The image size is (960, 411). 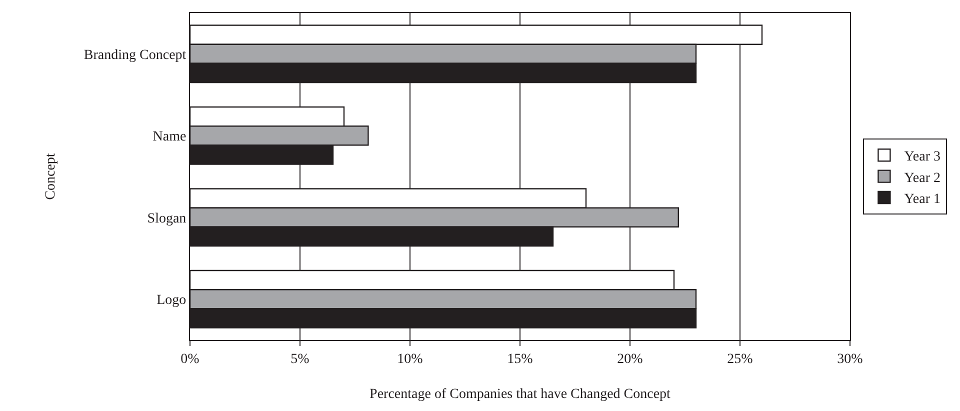 I want to click on x-tick-label: 20%, so click(x=630, y=359).